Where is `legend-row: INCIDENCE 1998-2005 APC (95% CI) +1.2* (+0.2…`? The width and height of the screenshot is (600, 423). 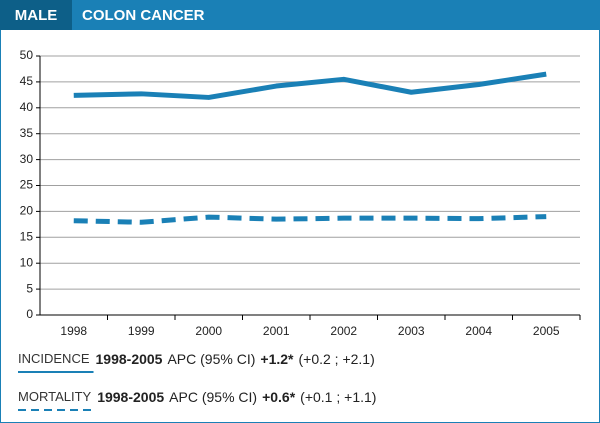
legend-row: INCIDENCE 1998-2005 APC (95% CI) +1.2* (+0.2… is located at coordinates (196, 359).